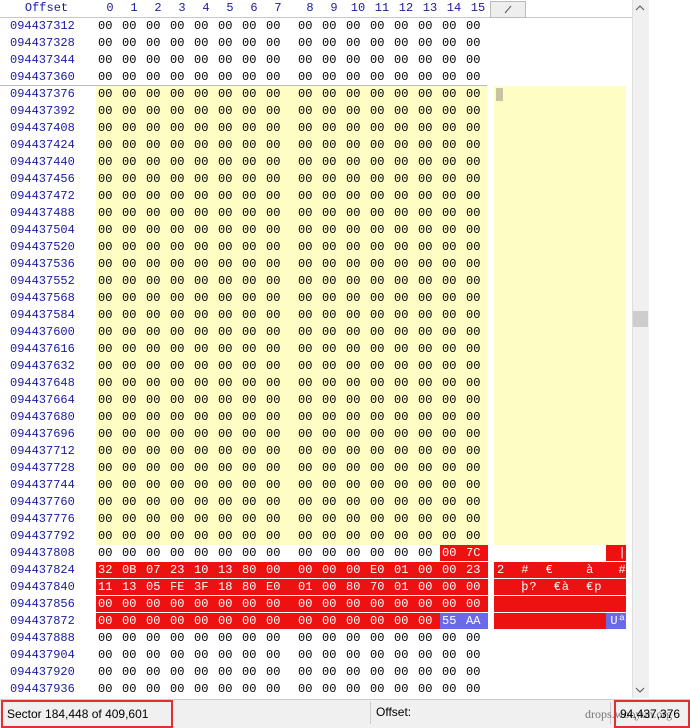 The width and height of the screenshot is (690, 728). Describe the element at coordinates (42, 60) in the screenshot. I see `offset: 094437344` at that location.